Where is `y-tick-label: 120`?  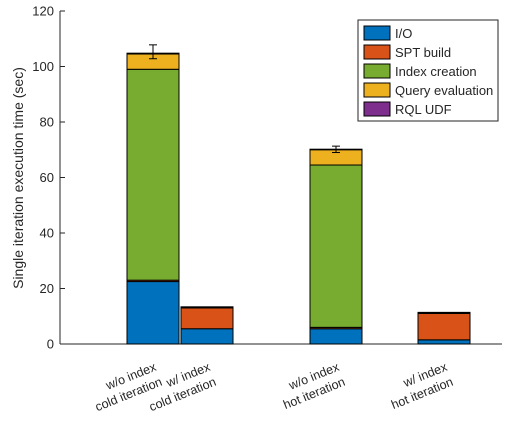
y-tick-label: 120 is located at coordinates (43, 11).